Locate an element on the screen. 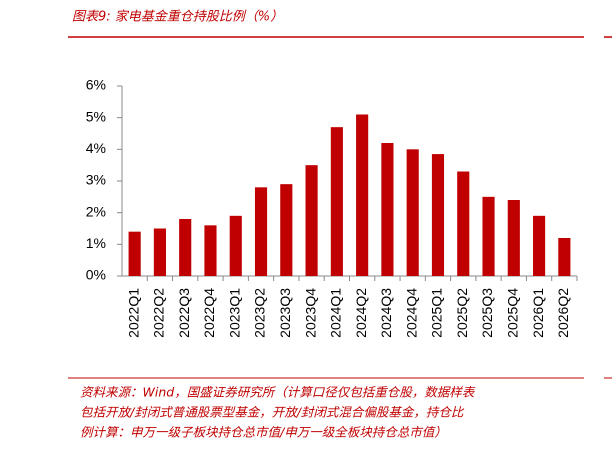 The image size is (612, 452). chart-title: 图表9: 家电基金重仓持股比例（%） is located at coordinates (177, 17).